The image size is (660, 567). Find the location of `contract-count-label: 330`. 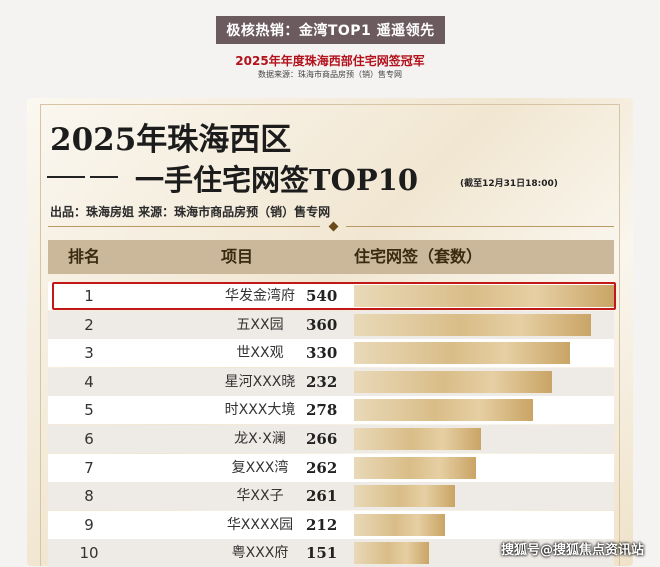

contract-count-label: 330 is located at coordinates (322, 353).